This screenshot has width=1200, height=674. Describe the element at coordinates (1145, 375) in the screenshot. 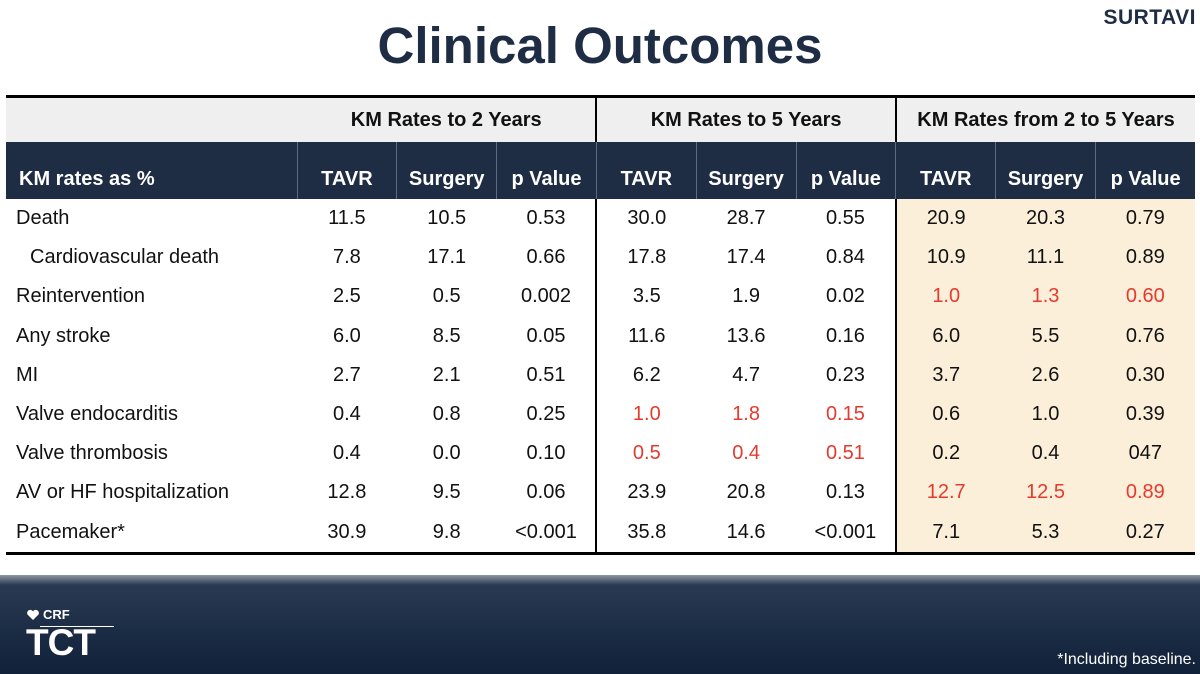

I see `table-cell: 0.30` at that location.